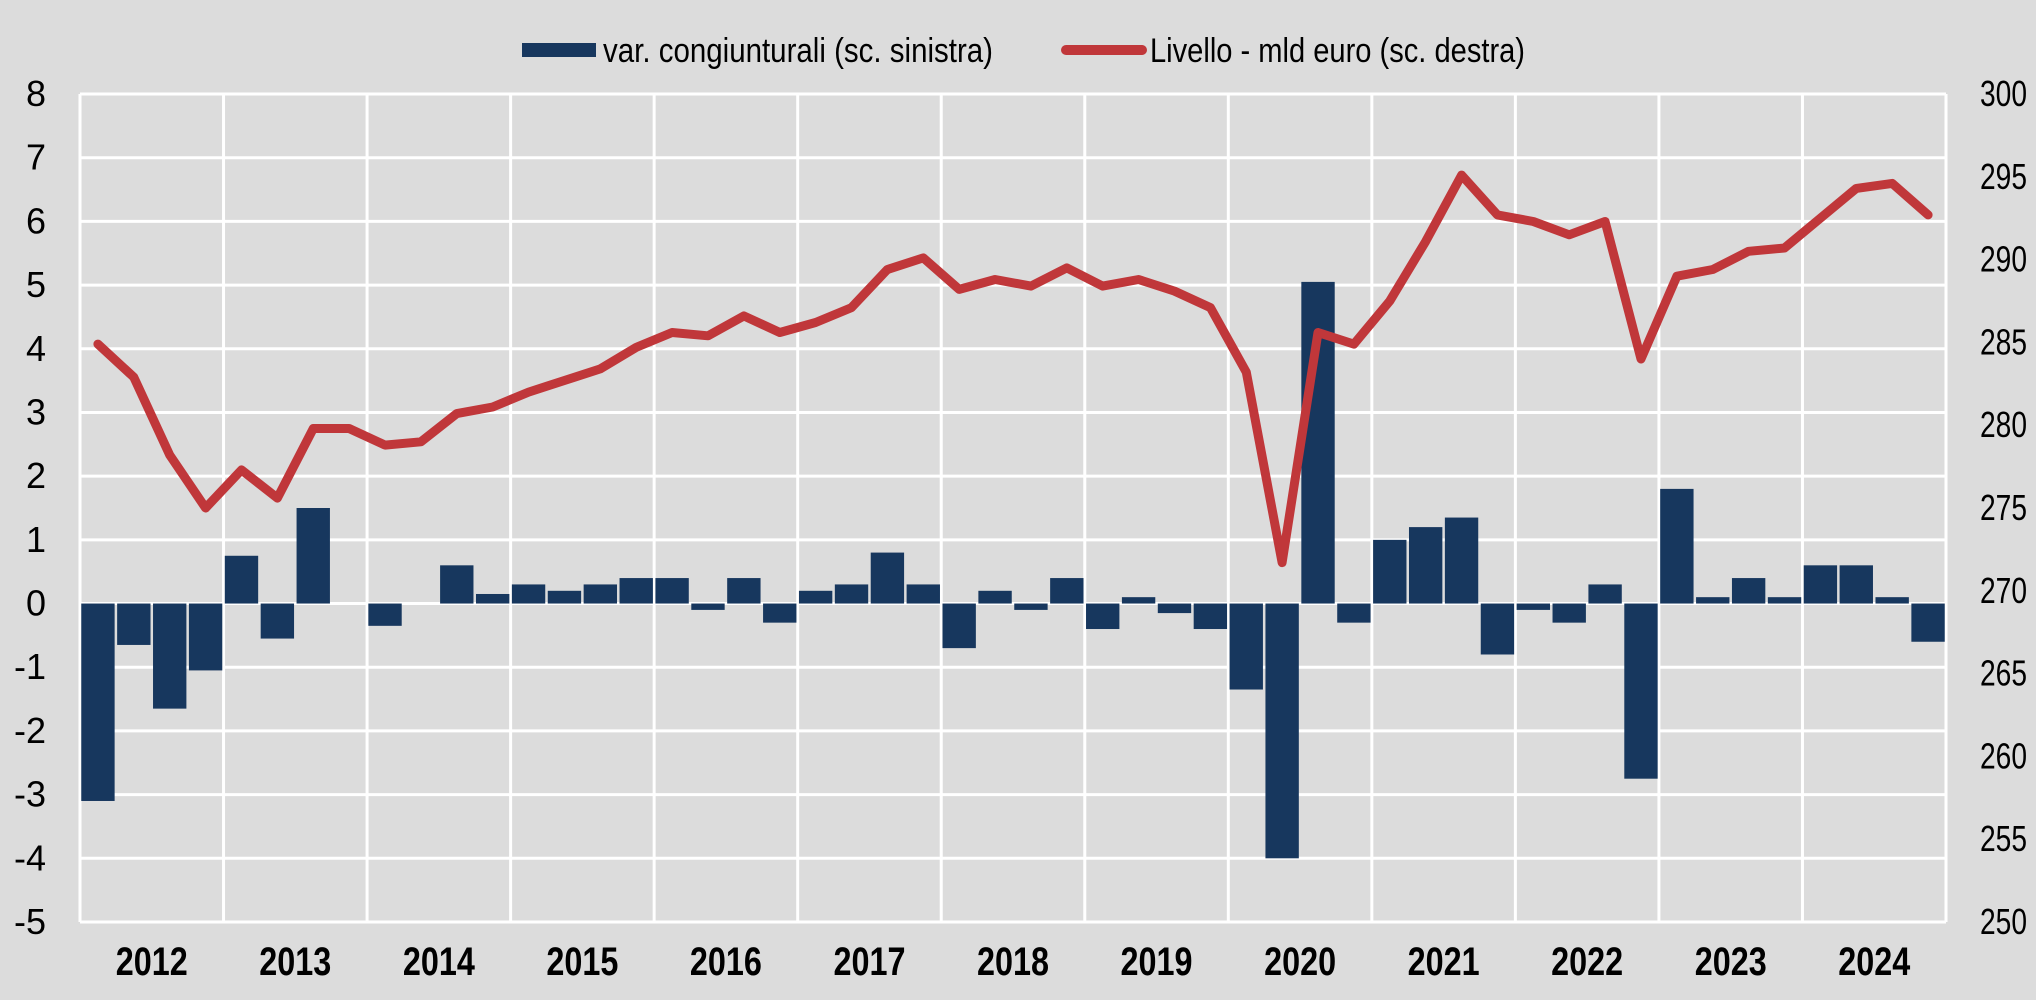 The width and height of the screenshot is (2036, 1000). I want to click on x-tick-label: 2022, so click(1587, 962).